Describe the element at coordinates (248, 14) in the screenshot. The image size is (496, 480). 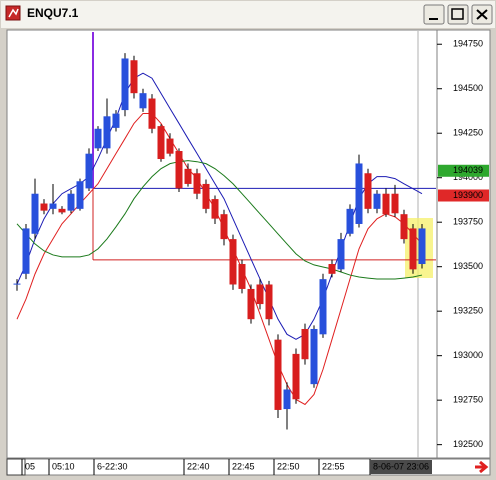
I see `title-bar` at that location.